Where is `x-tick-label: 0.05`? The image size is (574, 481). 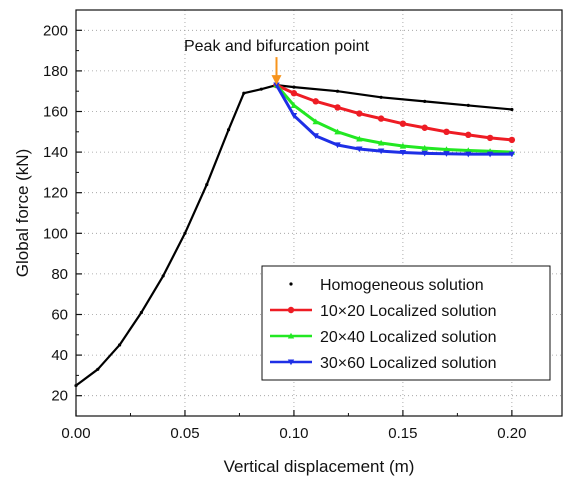 x-tick-label: 0.05 is located at coordinates (184, 433).